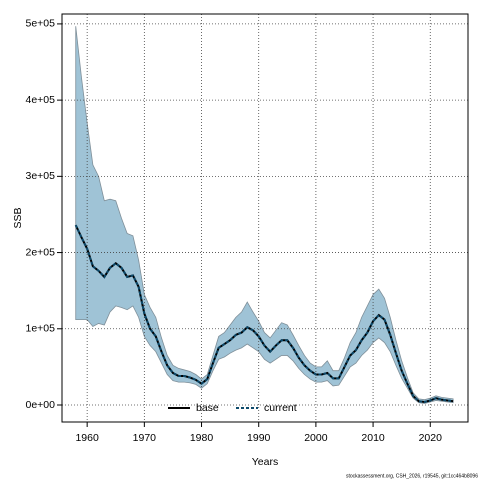  Describe the element at coordinates (316, 438) in the screenshot. I see `x-tick-label: 2000` at that location.